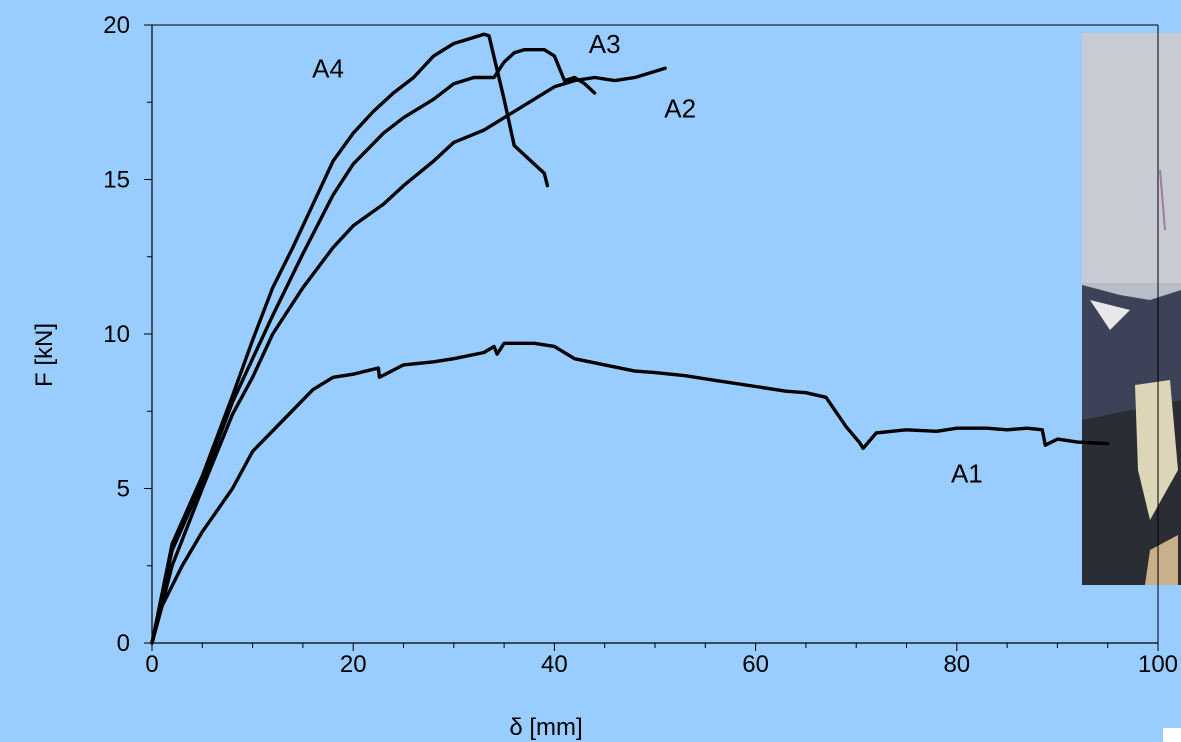 This screenshot has width=1181, height=742. What do you see at coordinates (755, 664) in the screenshot?
I see `x-tick-label: 60` at bounding box center [755, 664].